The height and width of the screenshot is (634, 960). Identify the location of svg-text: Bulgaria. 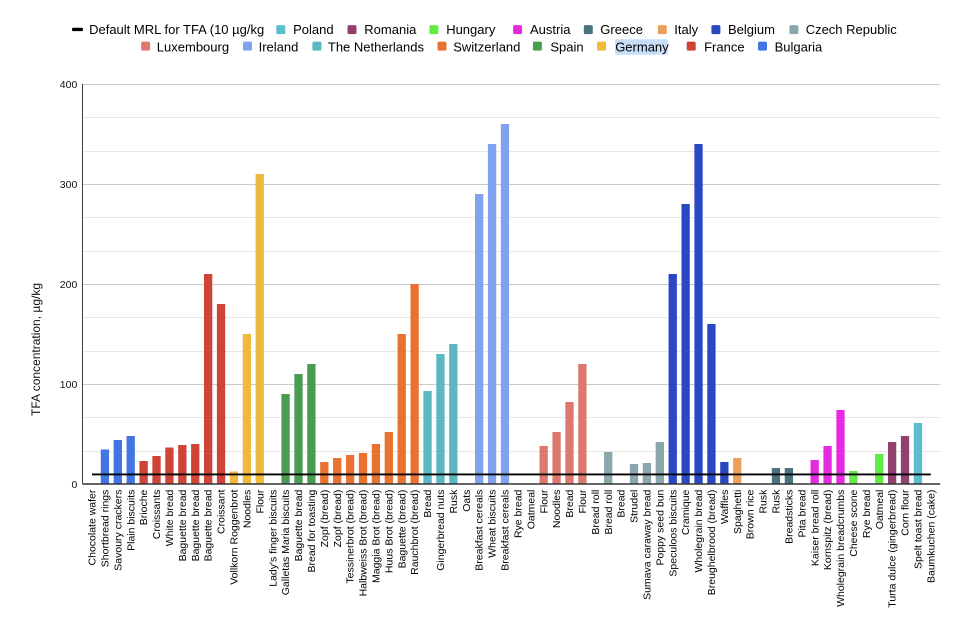
(799, 46).